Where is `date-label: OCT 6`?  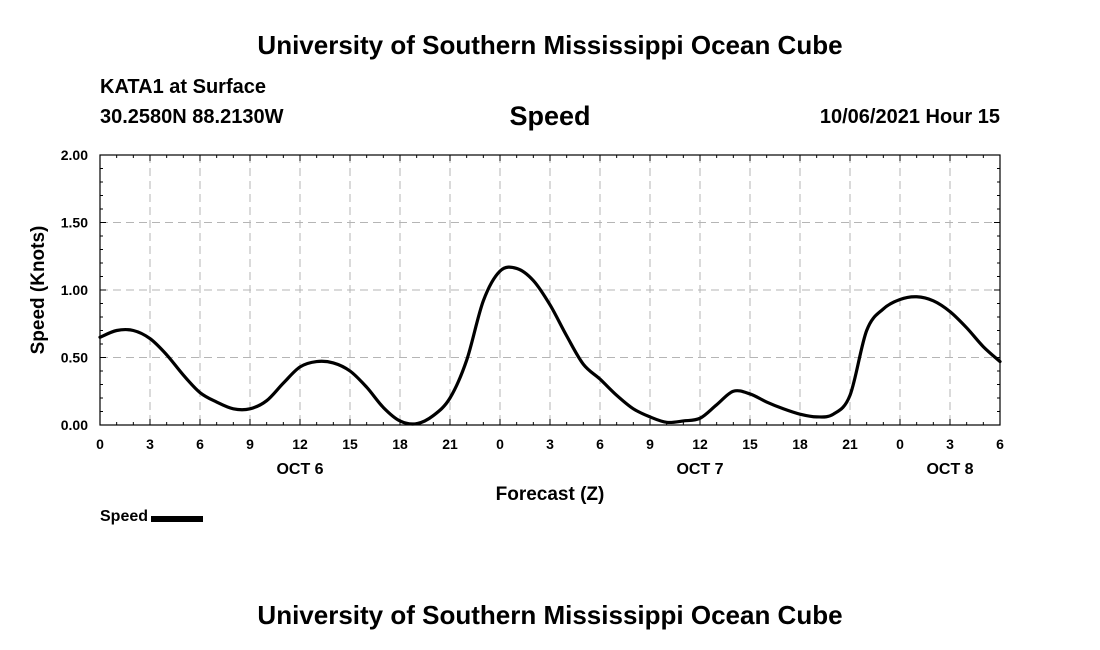
date-label: OCT 6 is located at coordinates (299, 469).